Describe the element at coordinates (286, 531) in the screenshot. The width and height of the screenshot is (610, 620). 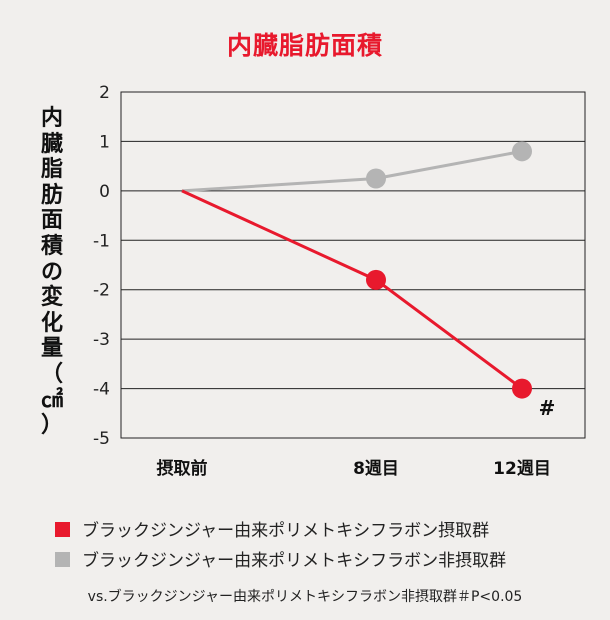
I see `legend-label-treated: ブラックジンジャー由来ポリメトキシフラボン摂取群` at that location.